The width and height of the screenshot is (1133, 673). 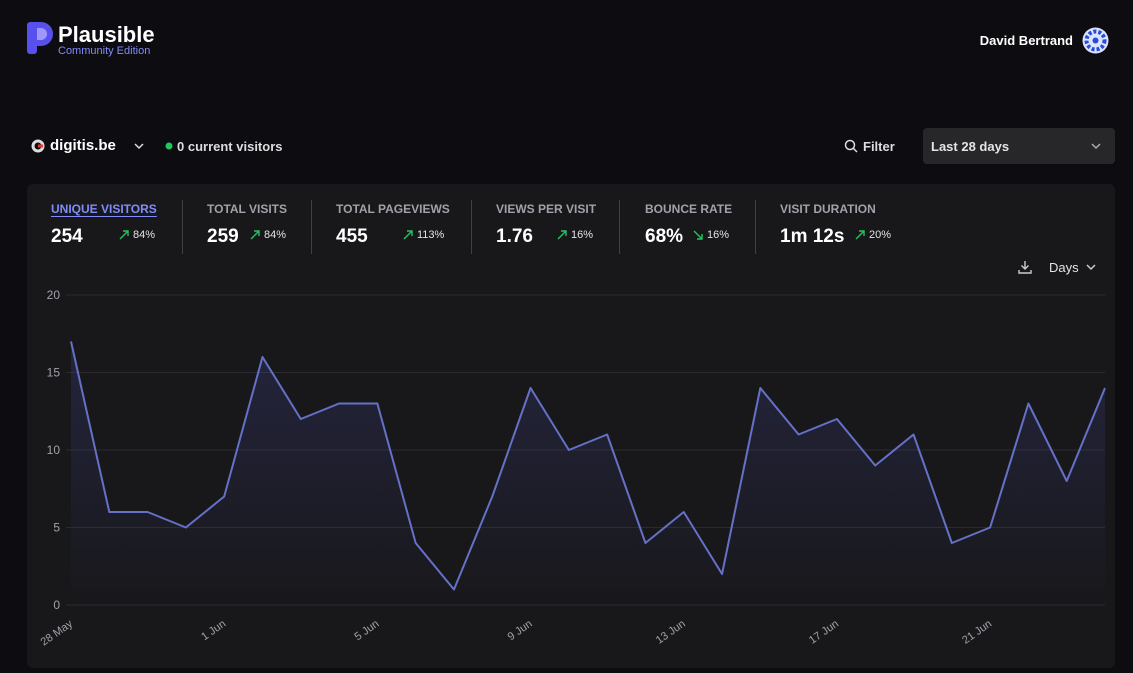 I want to click on stat-change: 113%, so click(x=423, y=235).